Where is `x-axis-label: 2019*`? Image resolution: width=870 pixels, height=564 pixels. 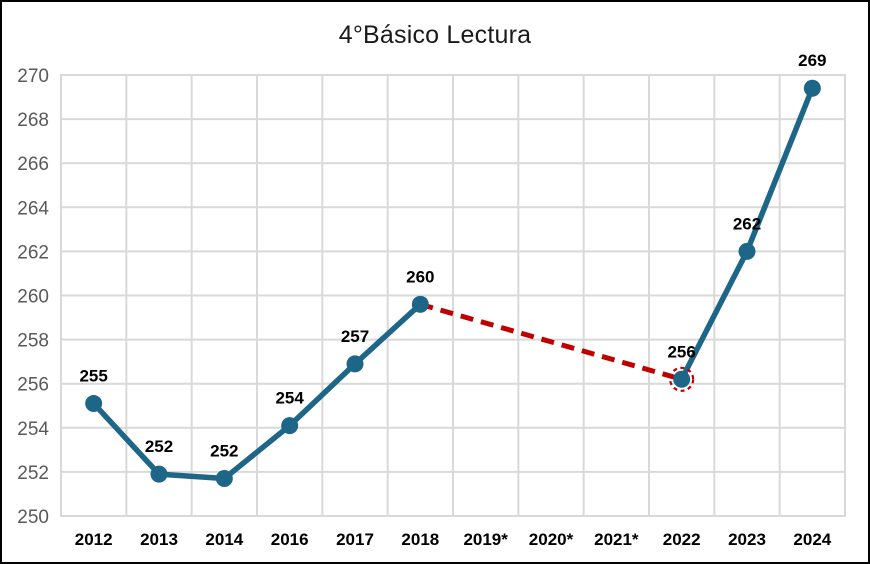
x-axis-label: 2019* is located at coordinates (485, 539).